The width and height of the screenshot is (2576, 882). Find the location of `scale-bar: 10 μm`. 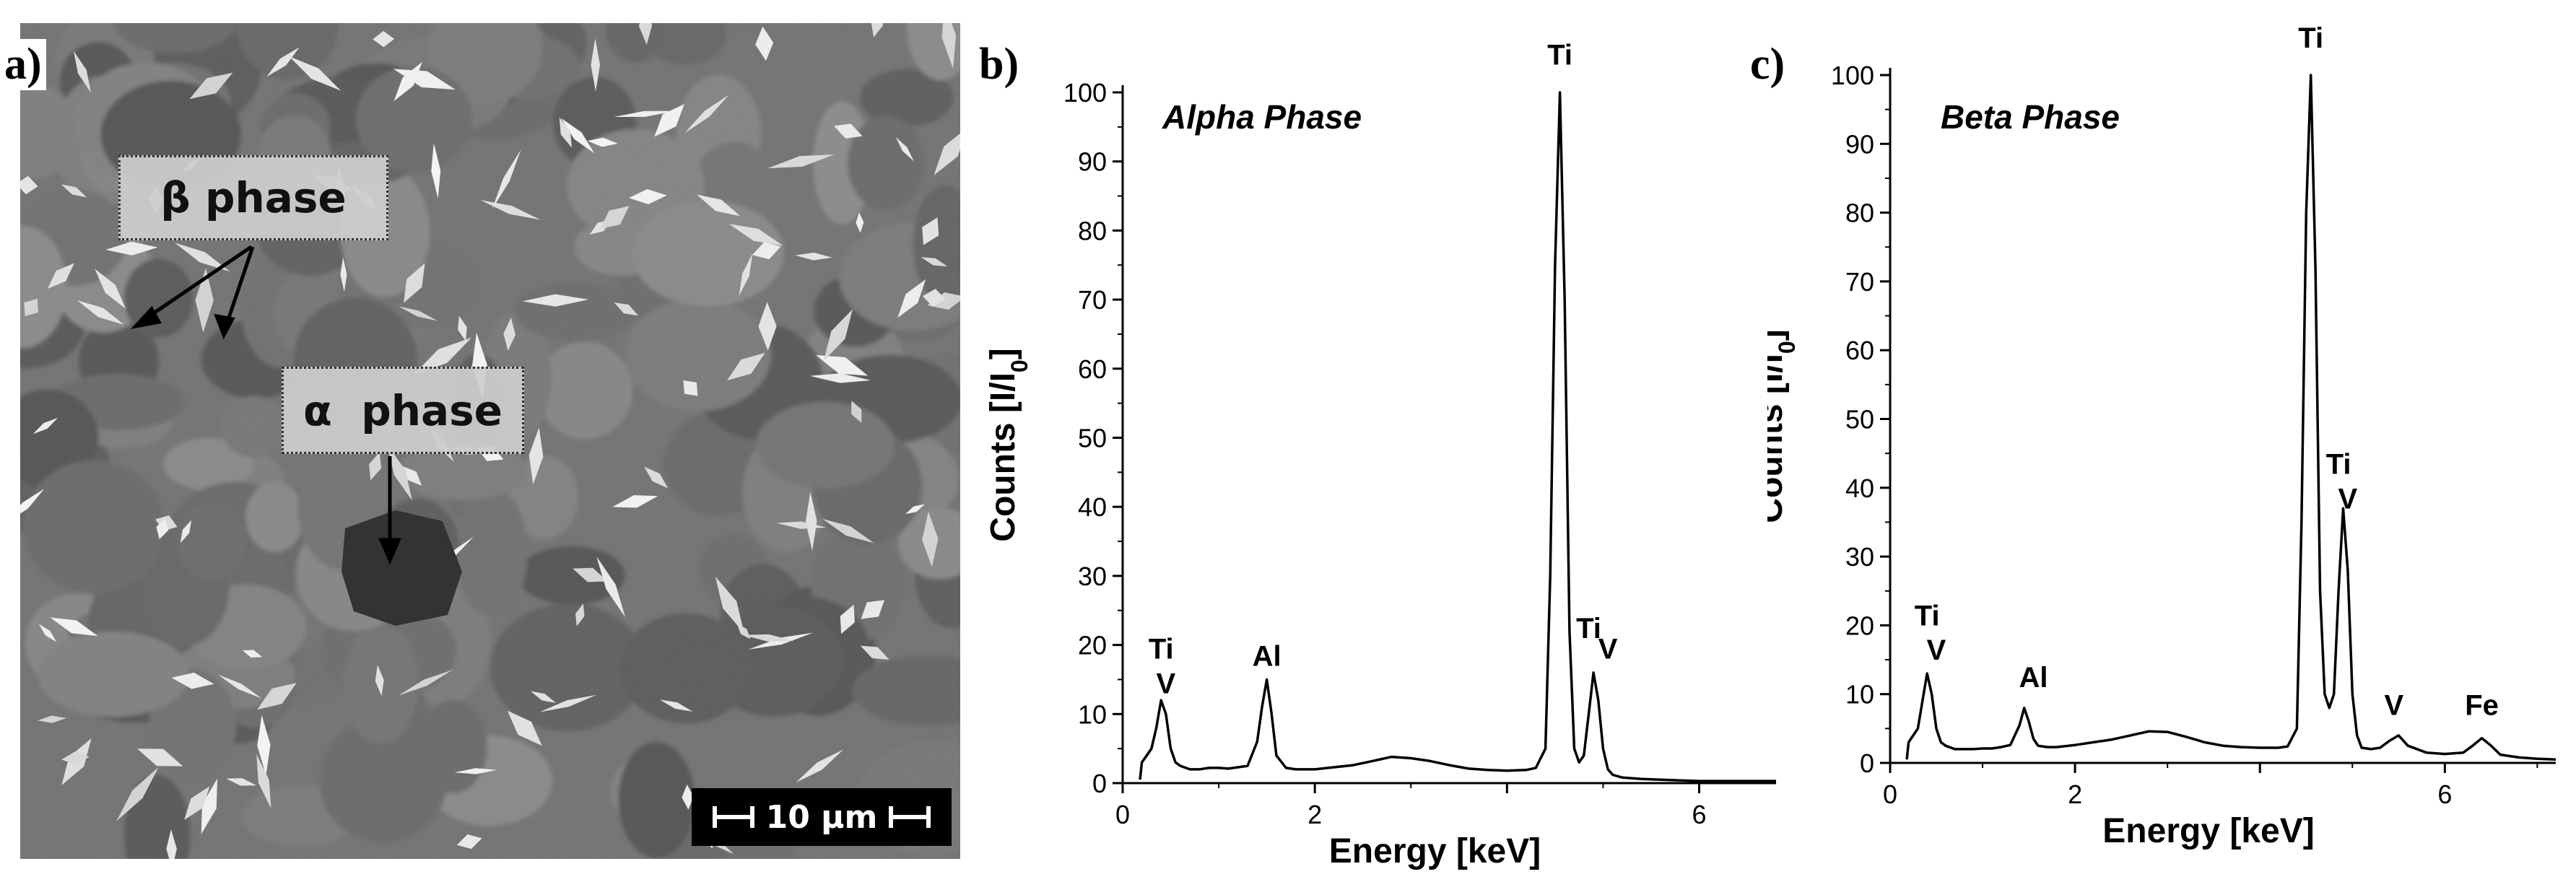

scale-bar: 10 μm is located at coordinates (822, 817).